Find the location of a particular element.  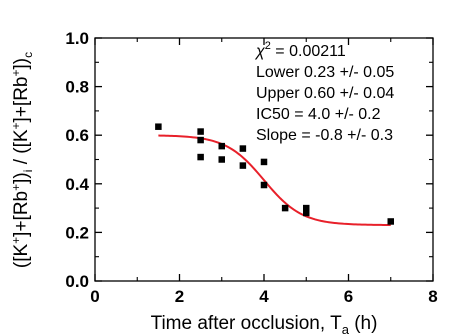

y-title-part-4: + is located at coordinates (16, 187).